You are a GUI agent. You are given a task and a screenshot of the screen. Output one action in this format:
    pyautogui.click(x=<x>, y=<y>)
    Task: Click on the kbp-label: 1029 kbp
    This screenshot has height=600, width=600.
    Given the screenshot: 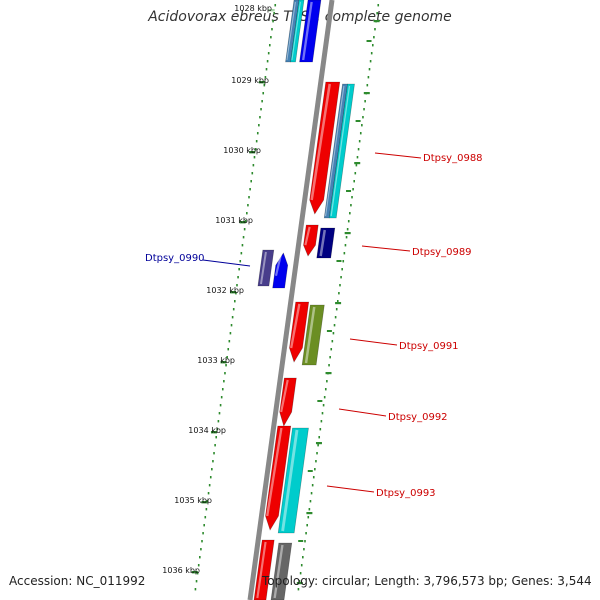 What is the action you would take?
    pyautogui.click(x=250, y=80)
    